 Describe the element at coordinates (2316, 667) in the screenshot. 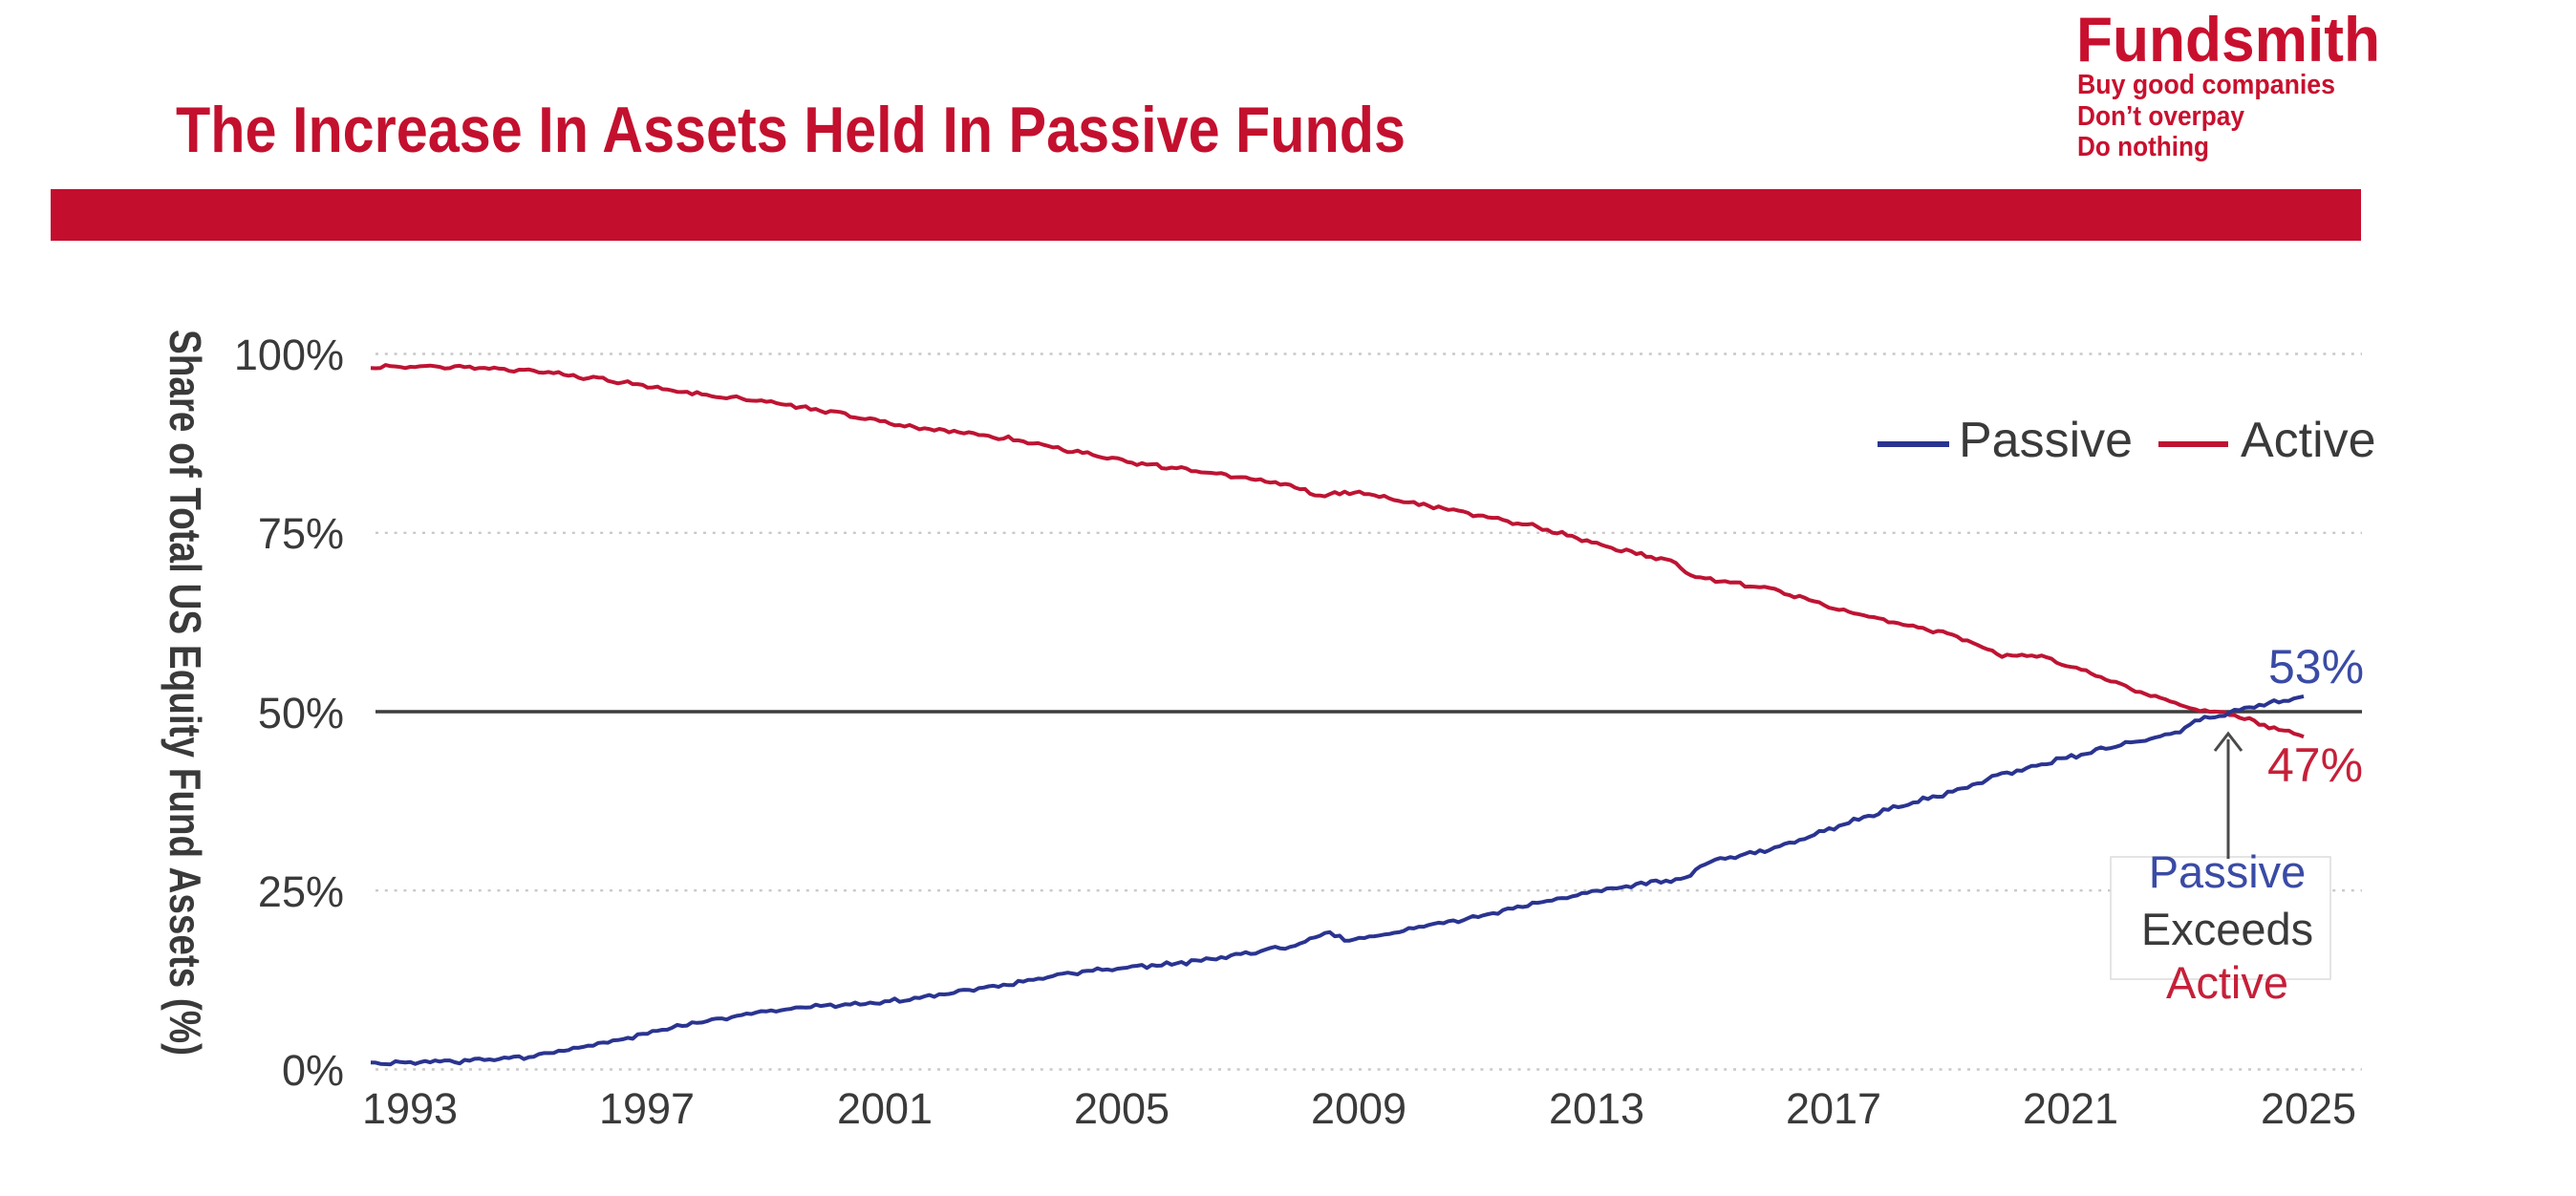

I see `svg-text: 53%` at that location.